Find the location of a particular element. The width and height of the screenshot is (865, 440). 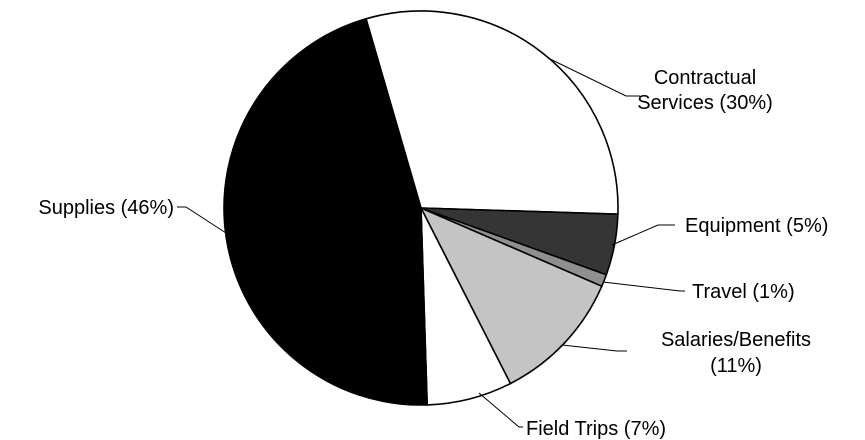

leader-field-trips is located at coordinates (500, 410).